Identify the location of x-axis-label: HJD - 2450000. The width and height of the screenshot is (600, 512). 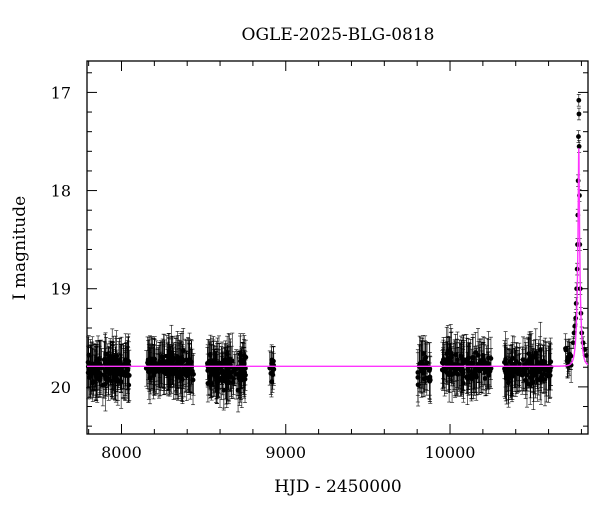
(338, 487).